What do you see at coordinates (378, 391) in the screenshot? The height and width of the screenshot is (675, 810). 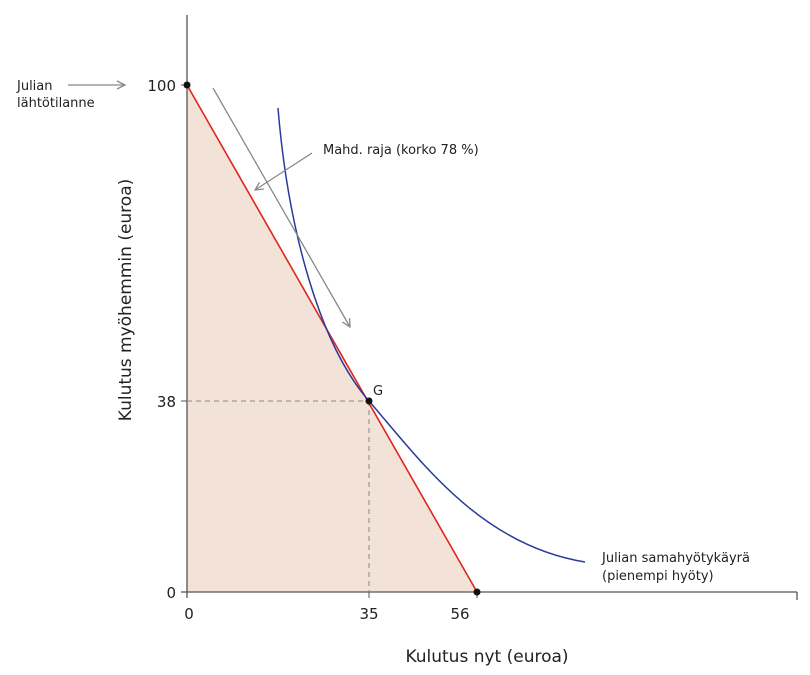 I see `point-g-label: G` at bounding box center [378, 391].